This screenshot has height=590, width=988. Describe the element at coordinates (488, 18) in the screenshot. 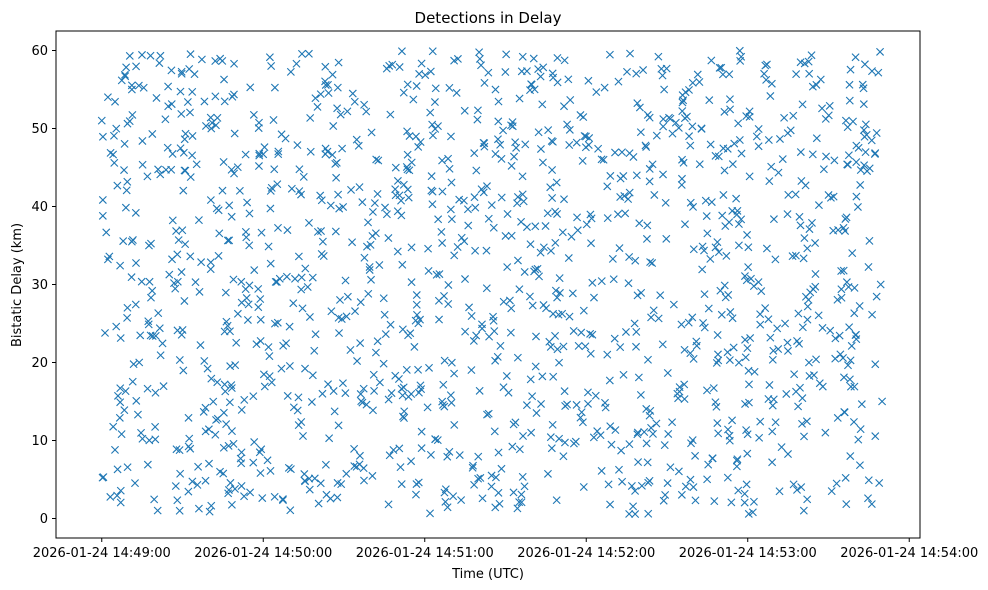

I see `chart-title: Detections in Delay` at that location.